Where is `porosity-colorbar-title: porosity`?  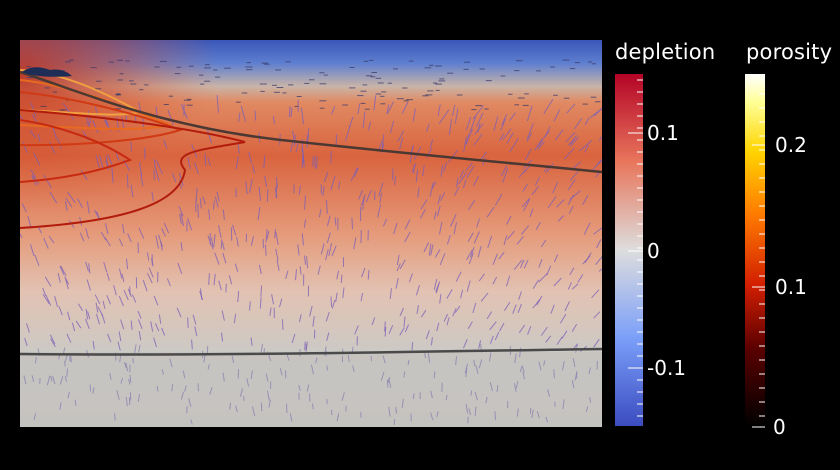 porosity-colorbar-title: porosity is located at coordinates (789, 52).